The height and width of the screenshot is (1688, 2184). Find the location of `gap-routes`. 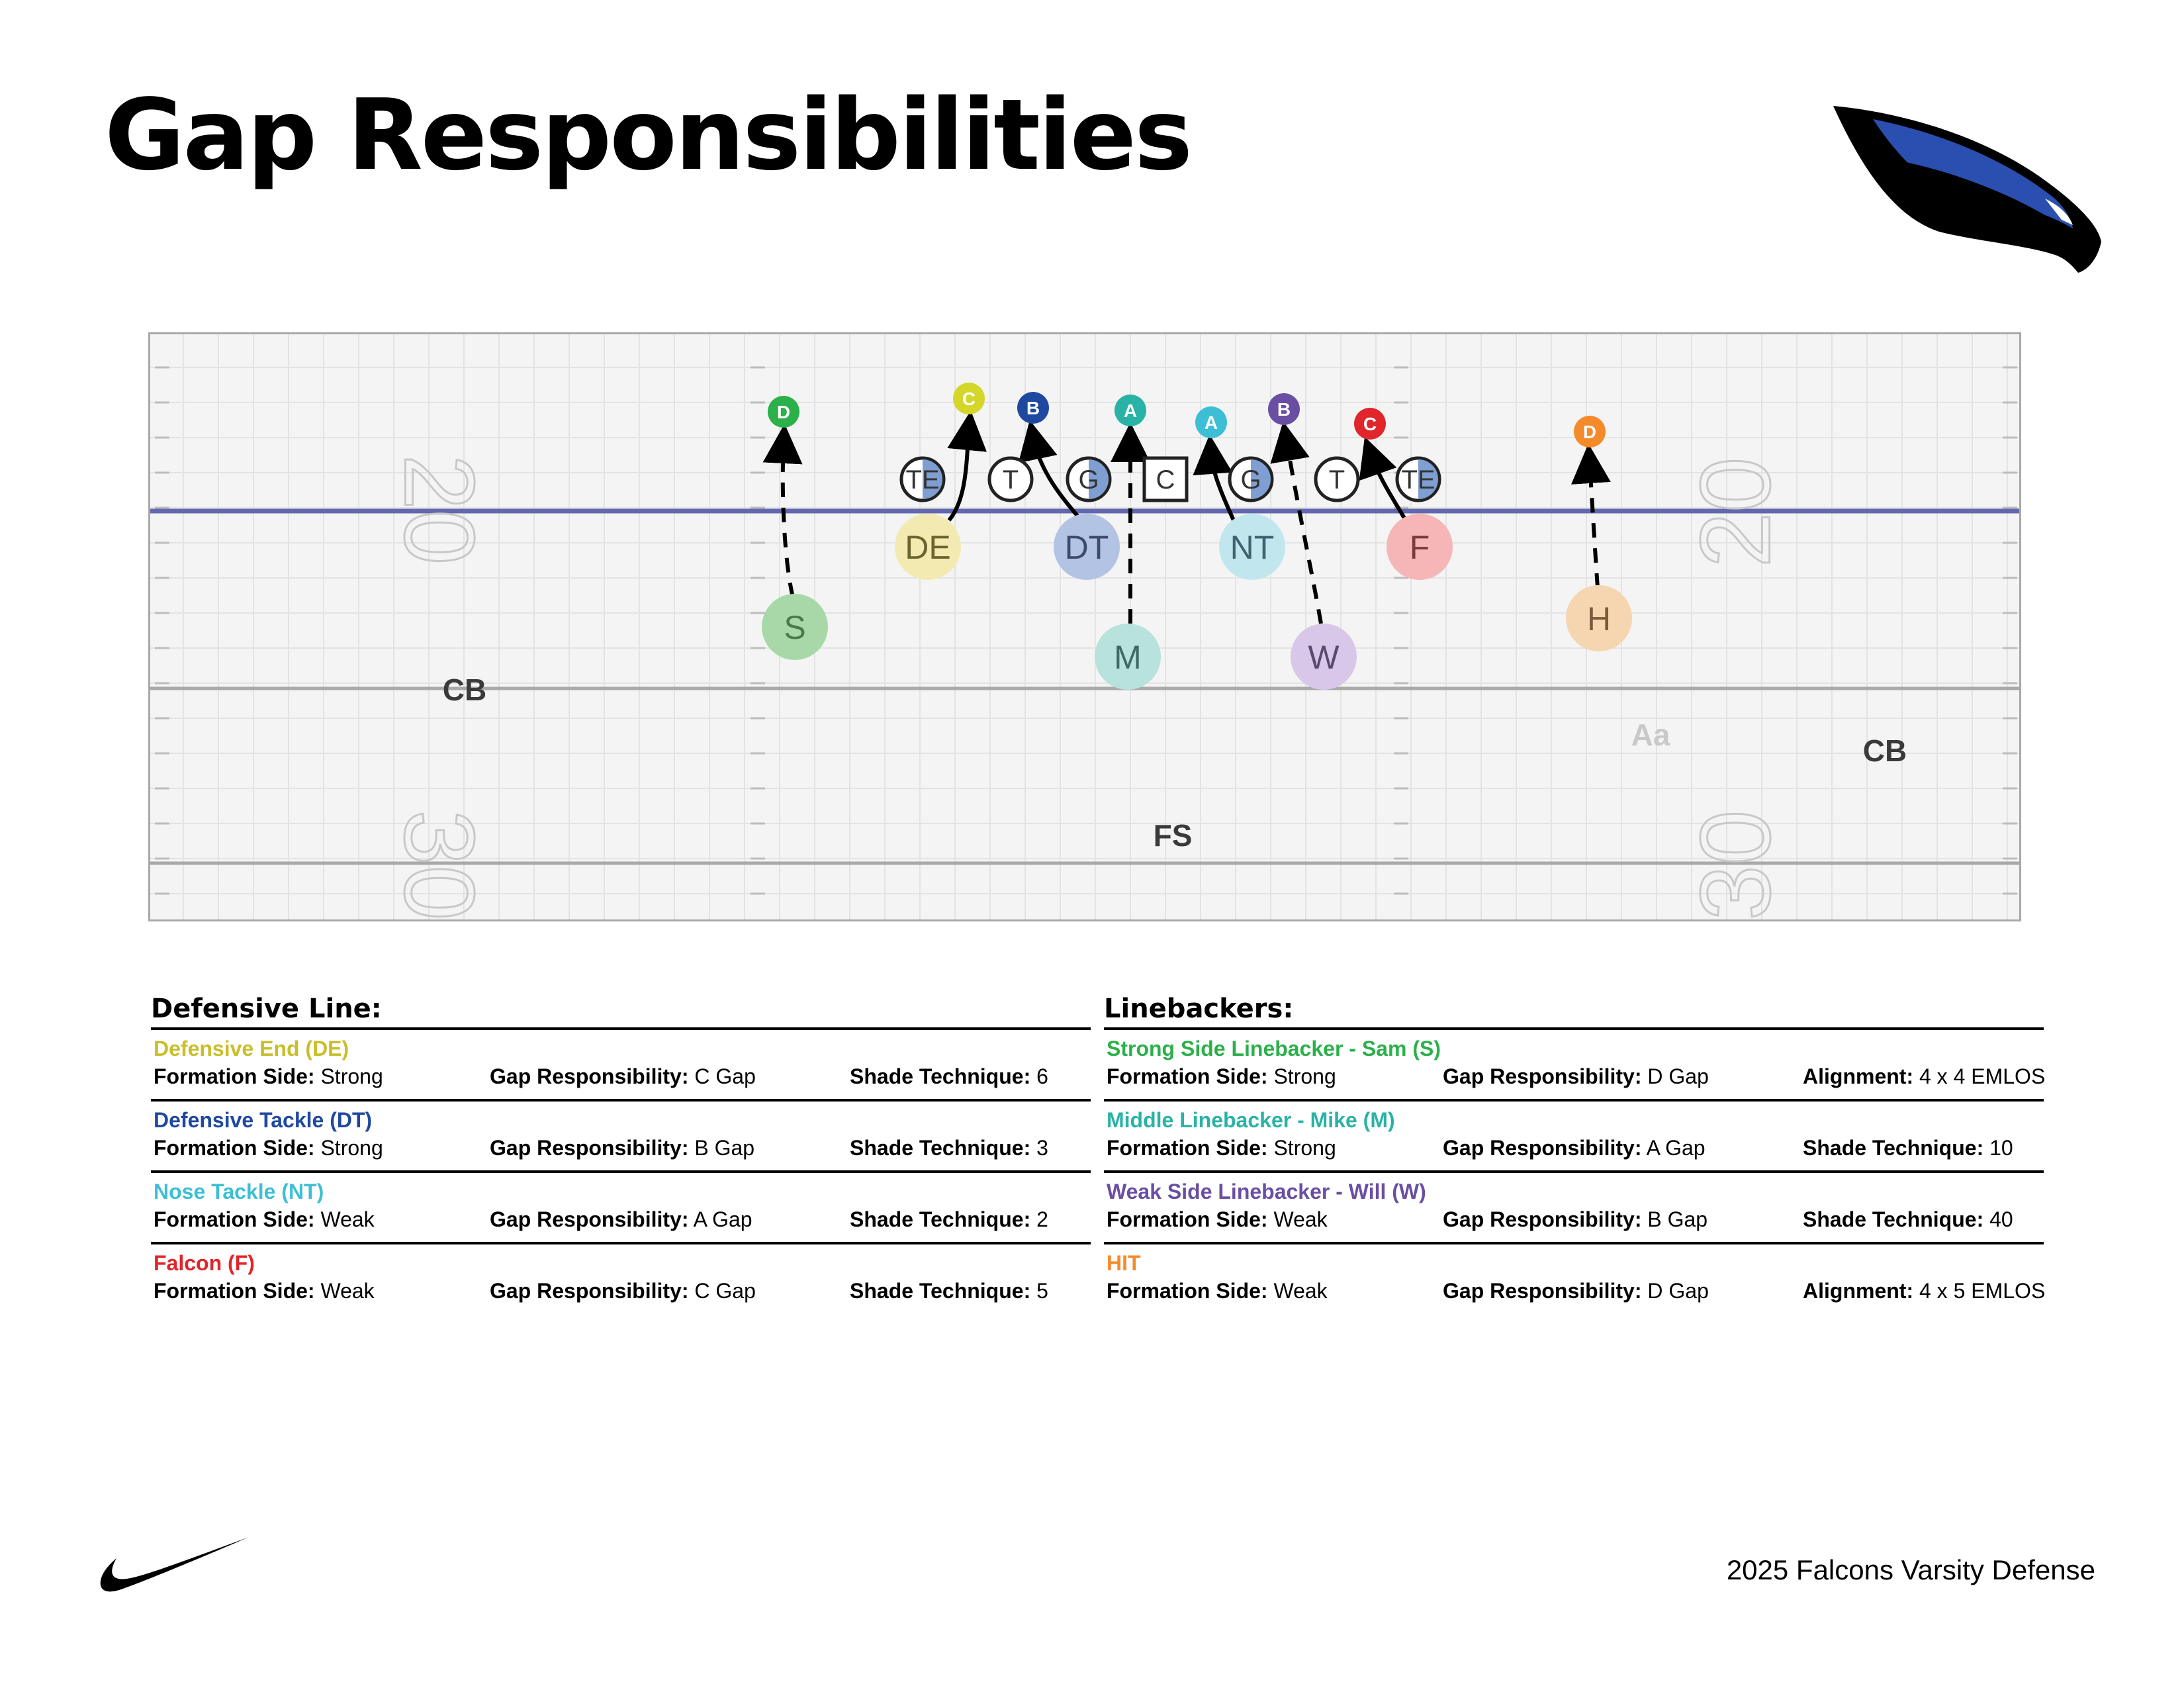

gap-routes is located at coordinates (1186, 517).